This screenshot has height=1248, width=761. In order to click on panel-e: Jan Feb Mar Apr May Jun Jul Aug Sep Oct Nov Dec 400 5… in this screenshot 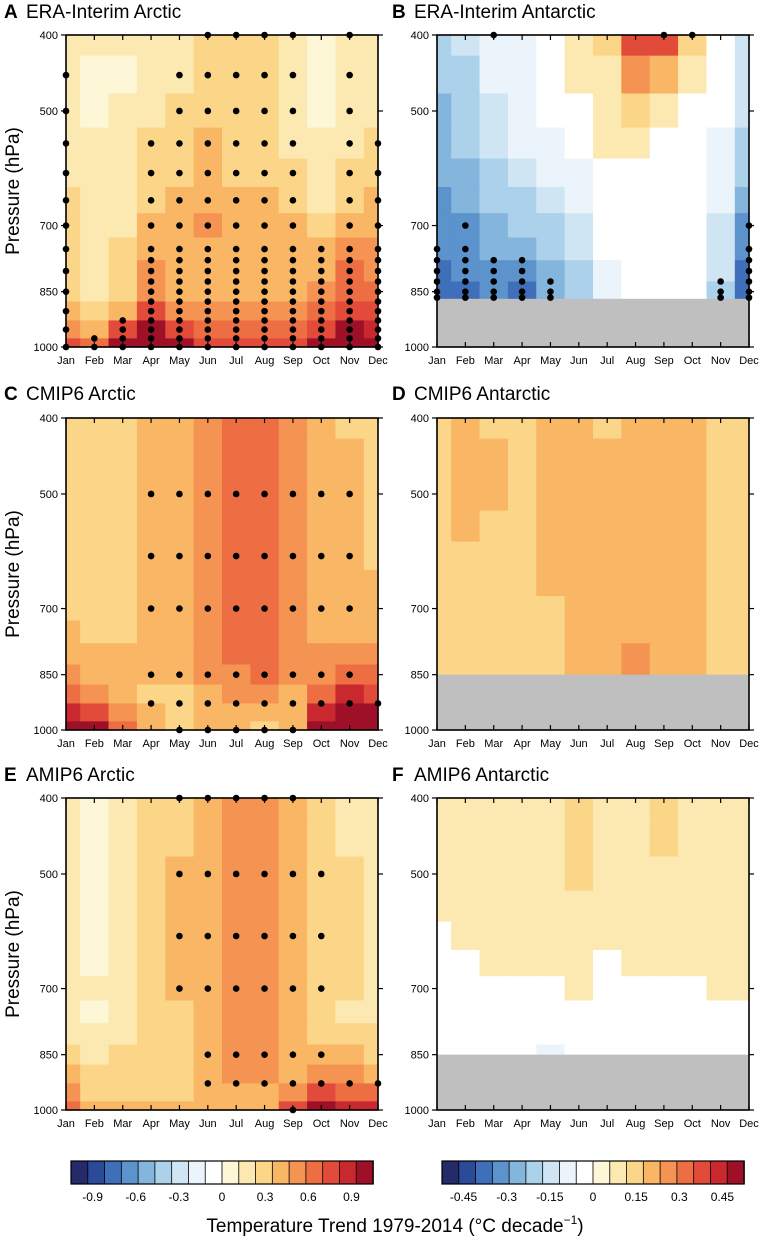, I will do `click(195, 947)`.